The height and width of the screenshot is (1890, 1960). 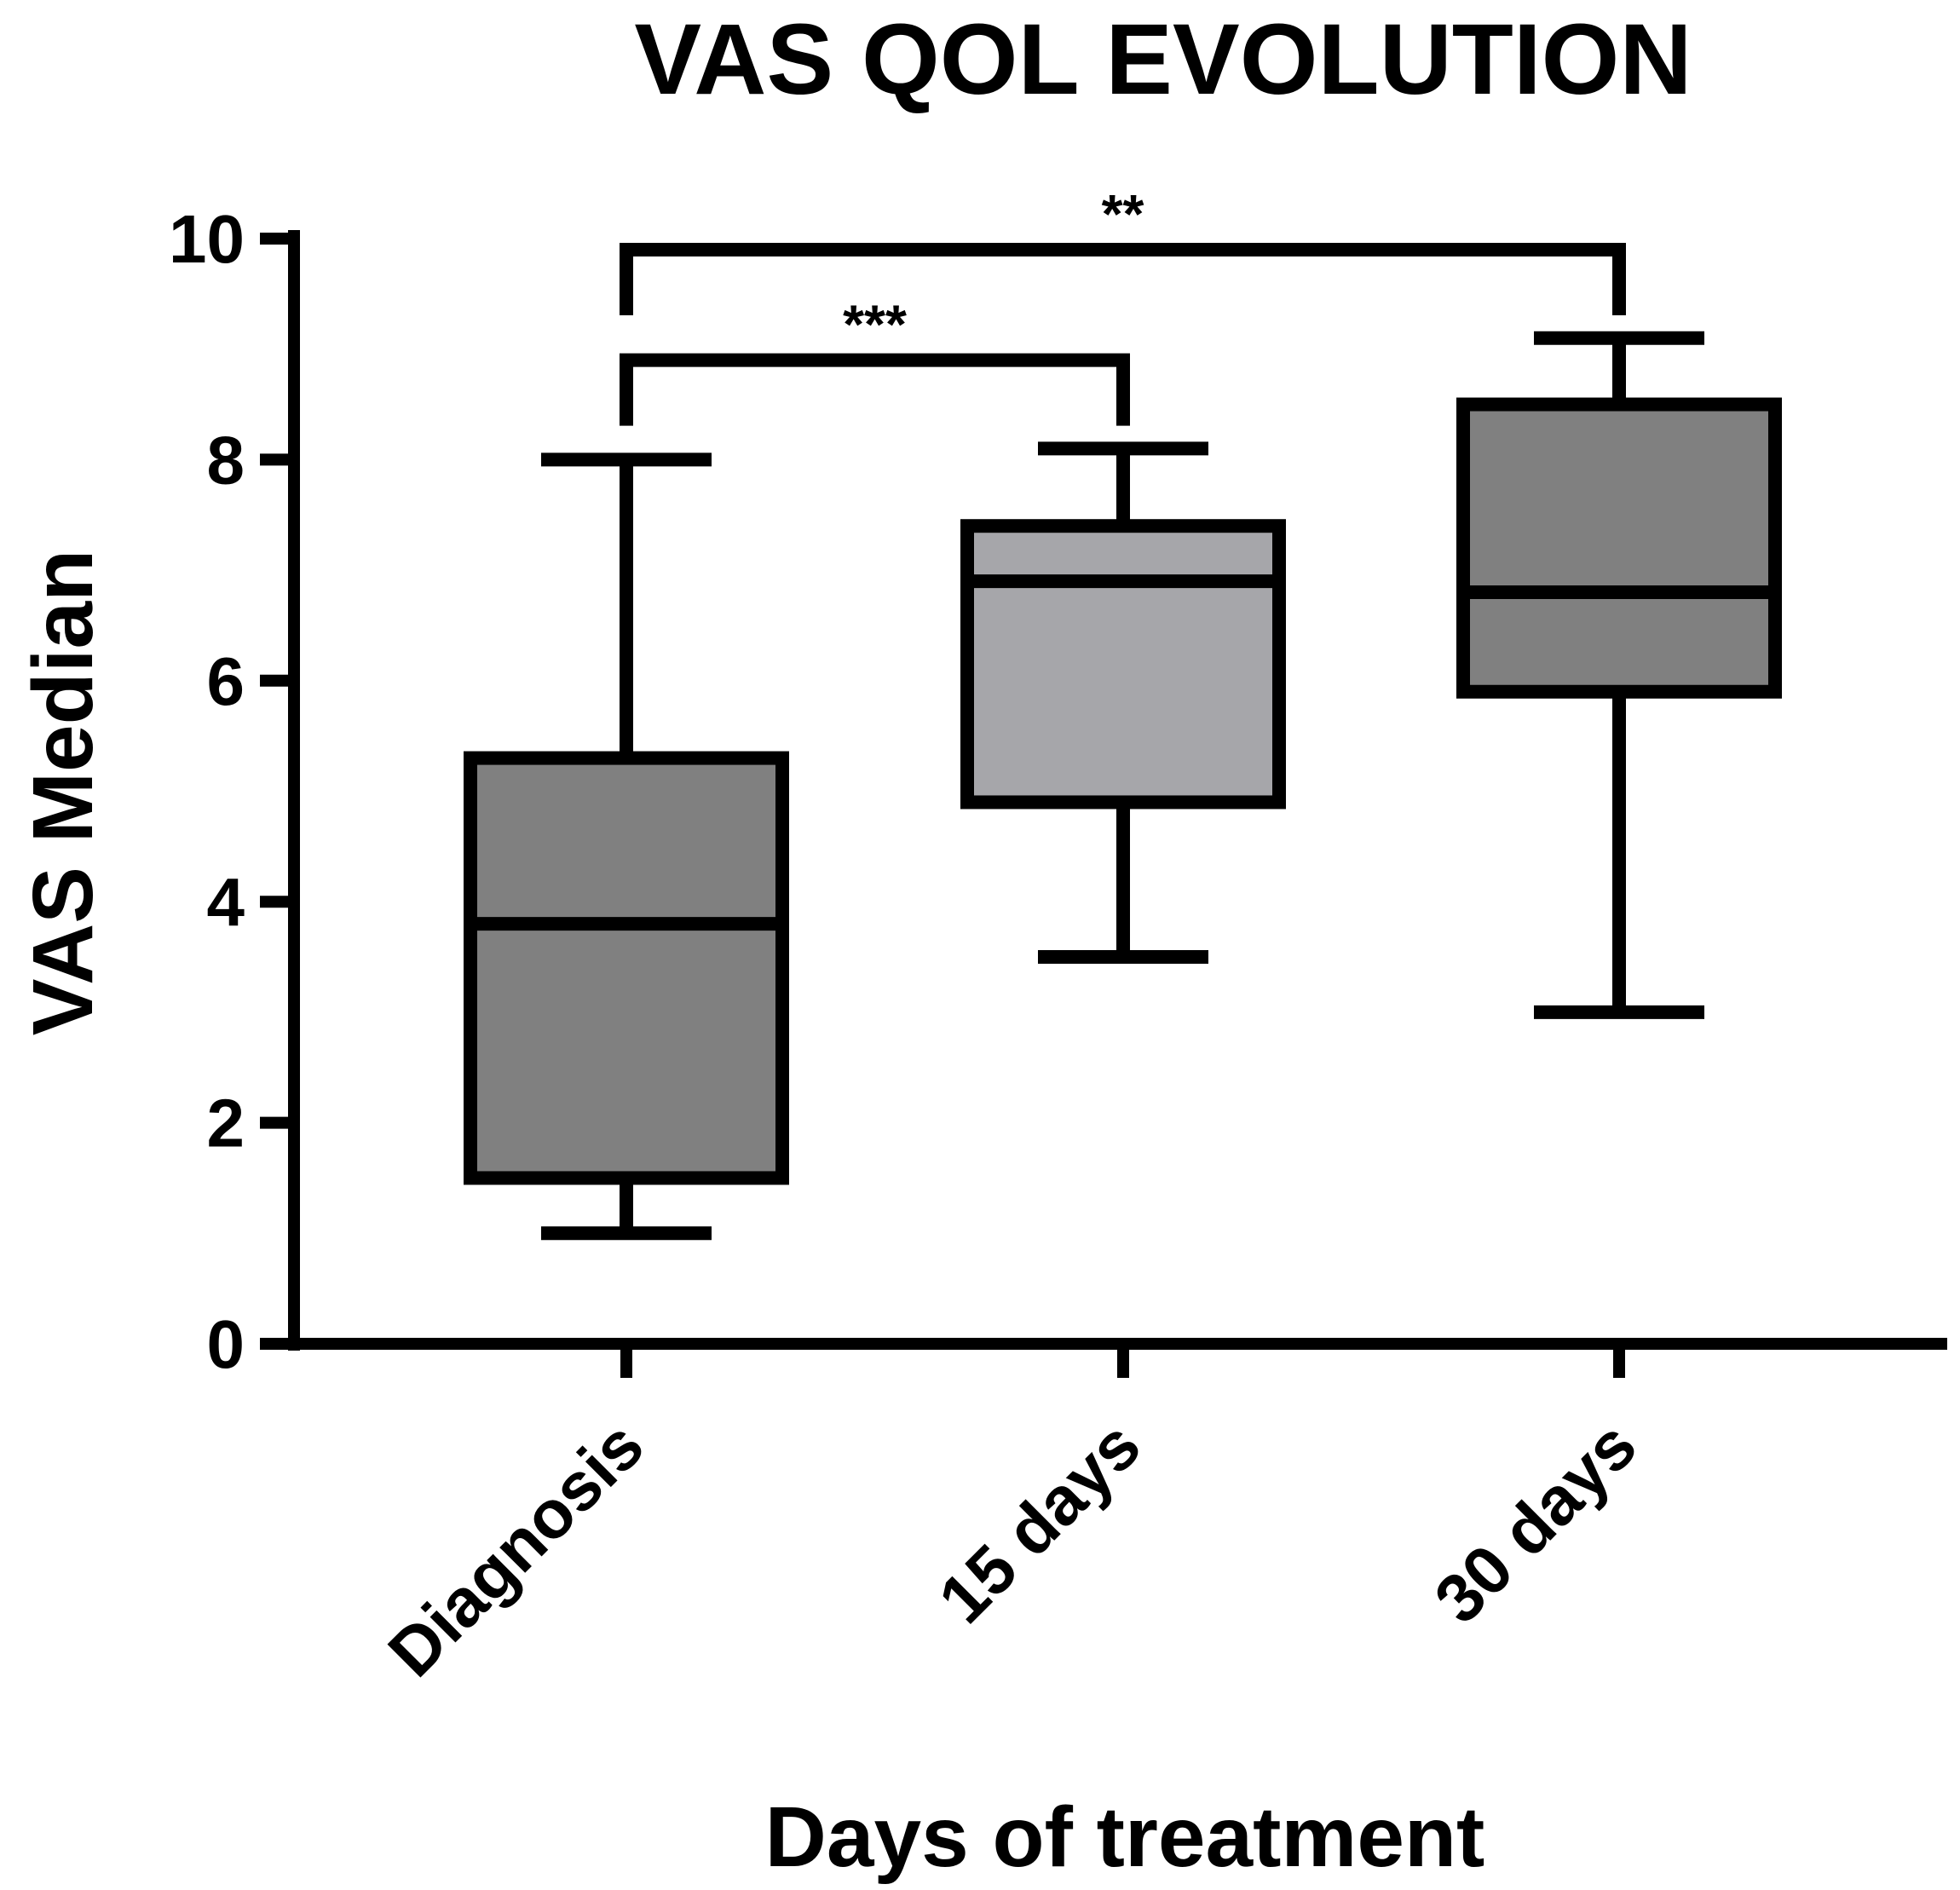 I want to click on chart-title: VAS QOL EVOLUTION, so click(x=1163, y=59).